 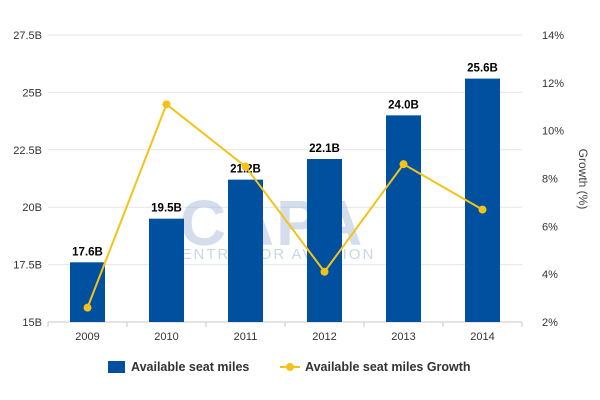 What do you see at coordinates (87, 252) in the screenshot?
I see `bar-data-label: 17.6B` at bounding box center [87, 252].